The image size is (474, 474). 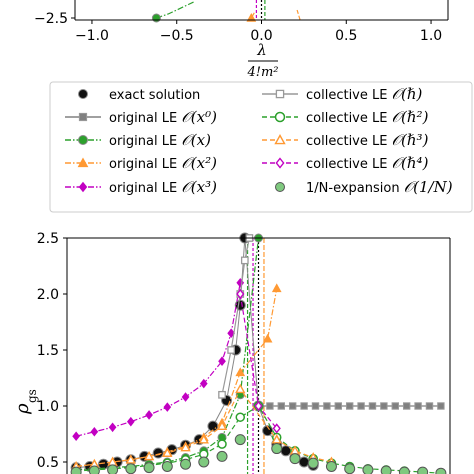 I want to click on top-panel: −1.0 −0.5 0.0 0.5 1.0 −2.5 λ 4!m², so click(x=241, y=40).